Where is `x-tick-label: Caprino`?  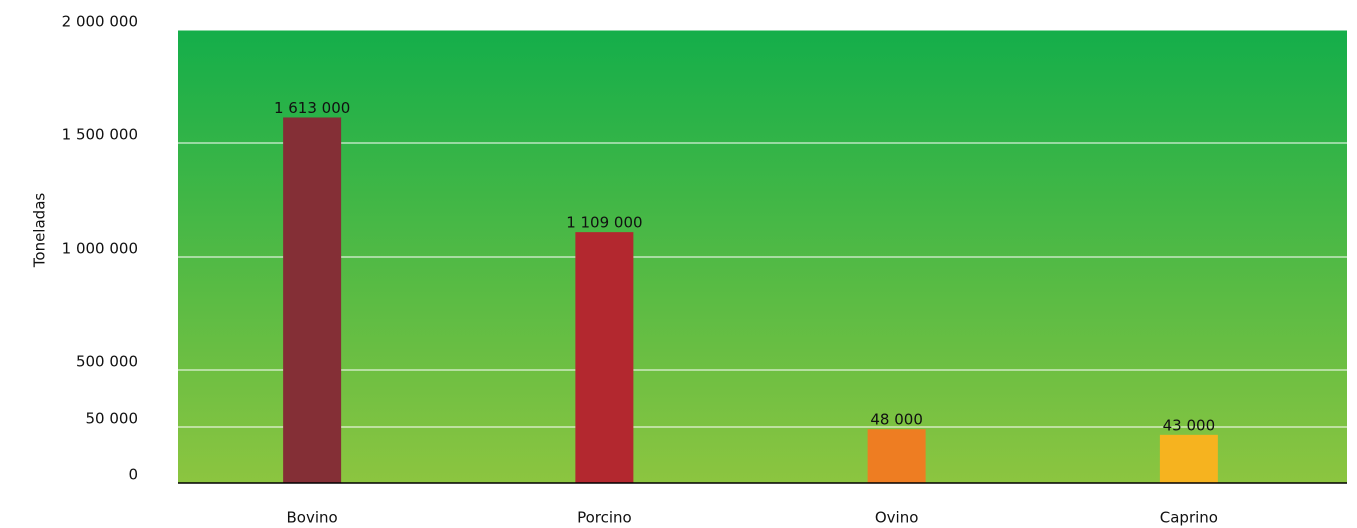 x-tick-label: Caprino is located at coordinates (1189, 518).